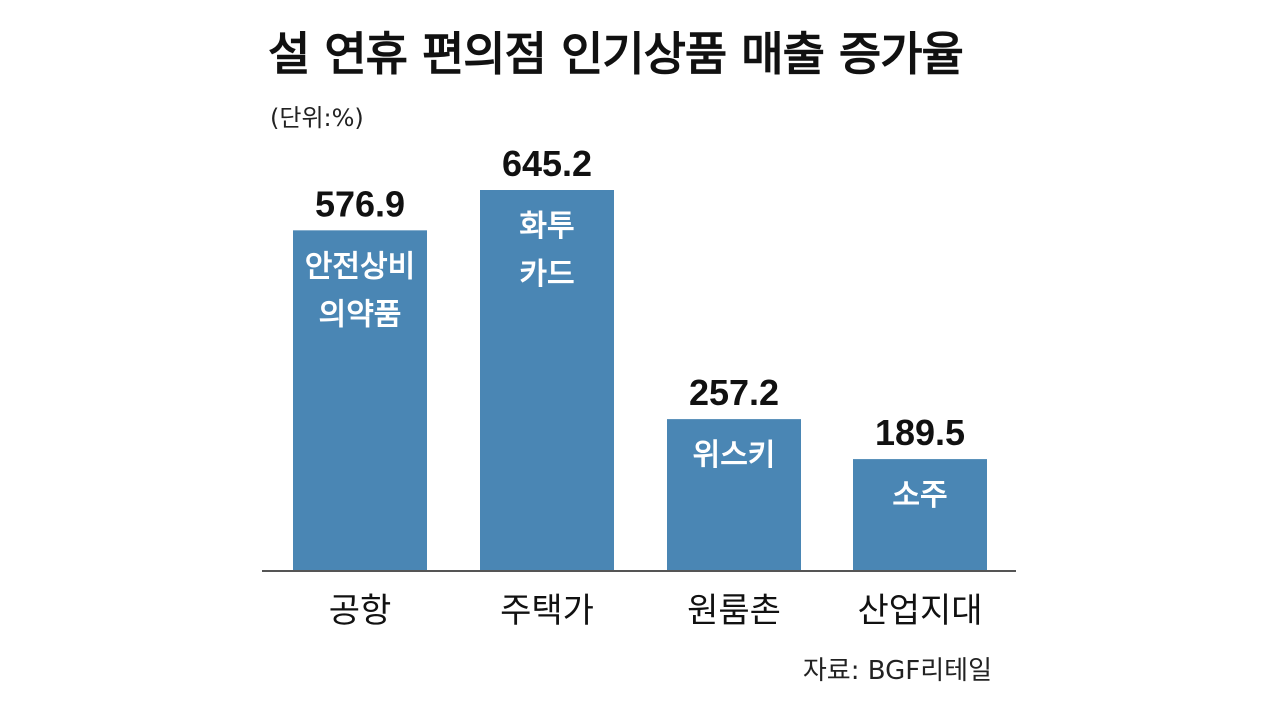 This screenshot has width=1280, height=720. I want to click on bar-value-label-2: 645.2, so click(547, 163).